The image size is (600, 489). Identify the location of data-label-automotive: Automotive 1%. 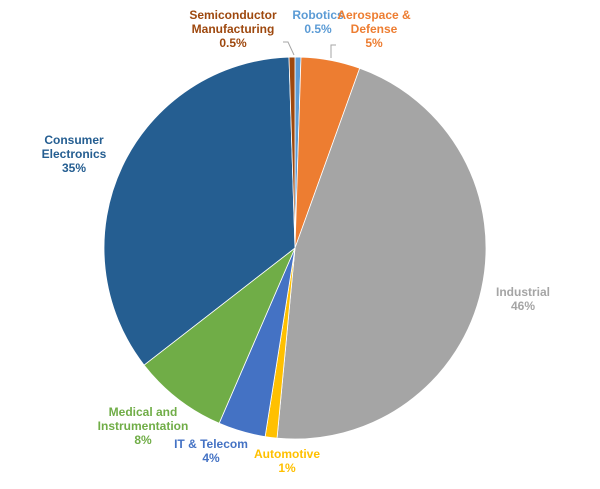
(287, 461).